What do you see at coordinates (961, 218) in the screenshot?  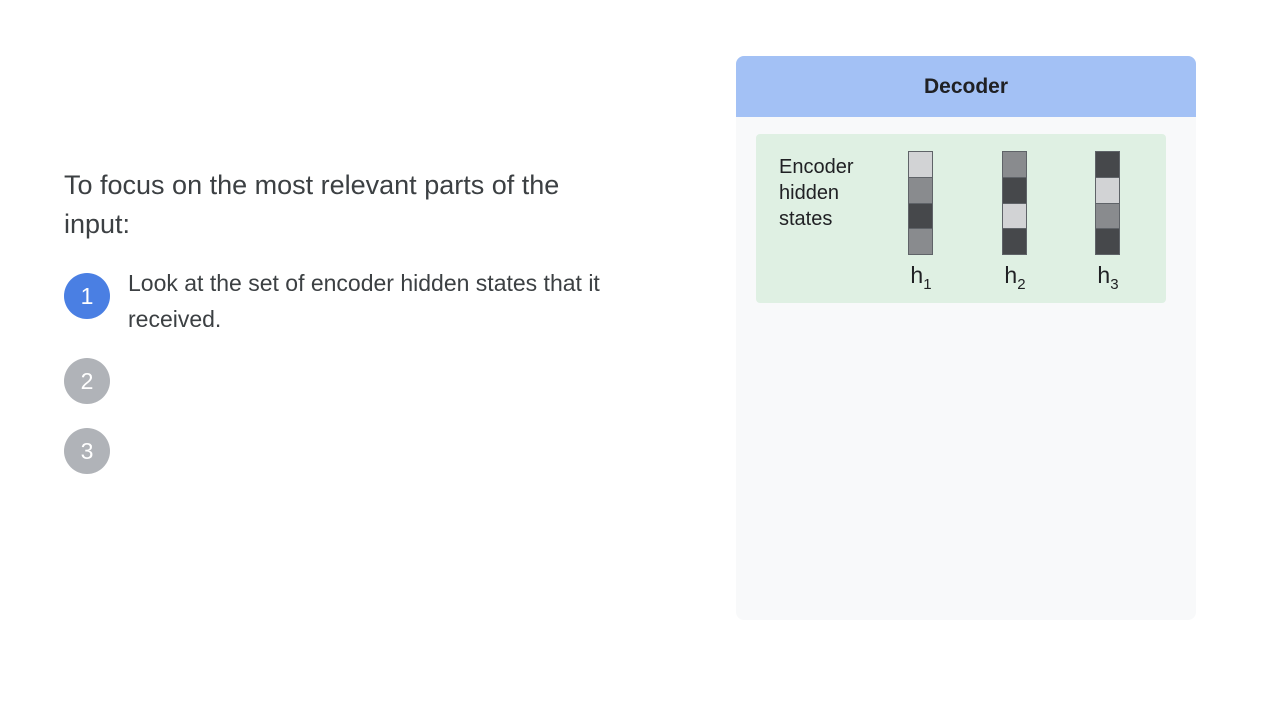 I see `encoder-hidden-states-box: Encoder hidden states h1 h2 h3` at bounding box center [961, 218].